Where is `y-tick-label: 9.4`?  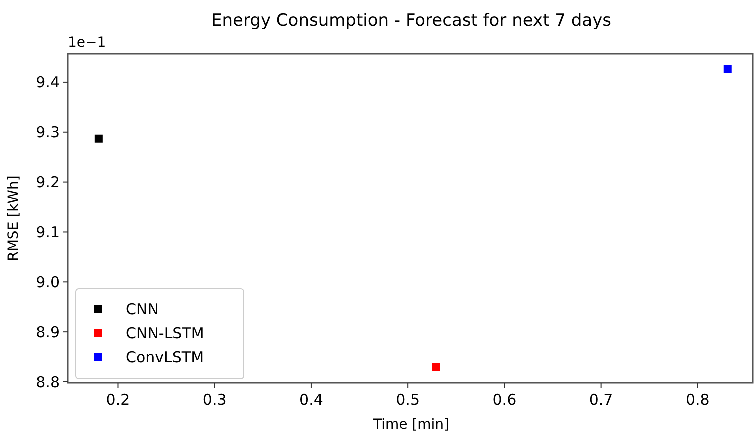
y-tick-label: 9.4 is located at coordinates (48, 83).